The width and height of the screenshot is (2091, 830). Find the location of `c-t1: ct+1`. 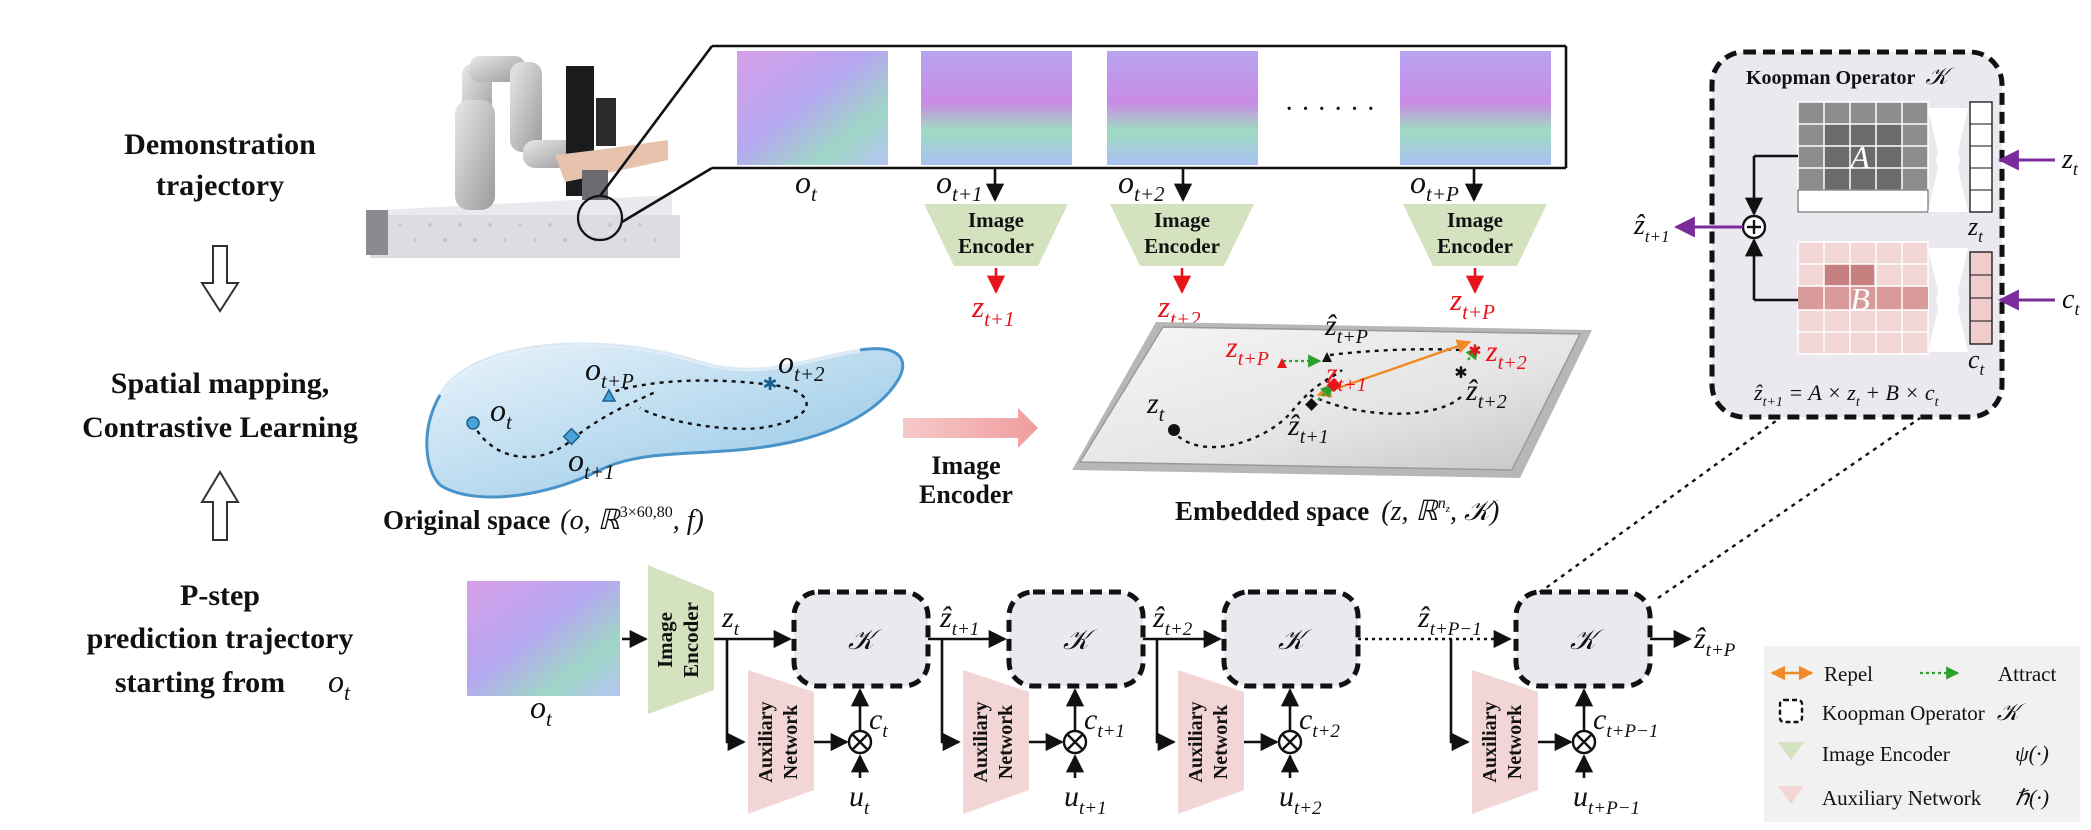

c-t1: ct+1 is located at coordinates (1104, 722).